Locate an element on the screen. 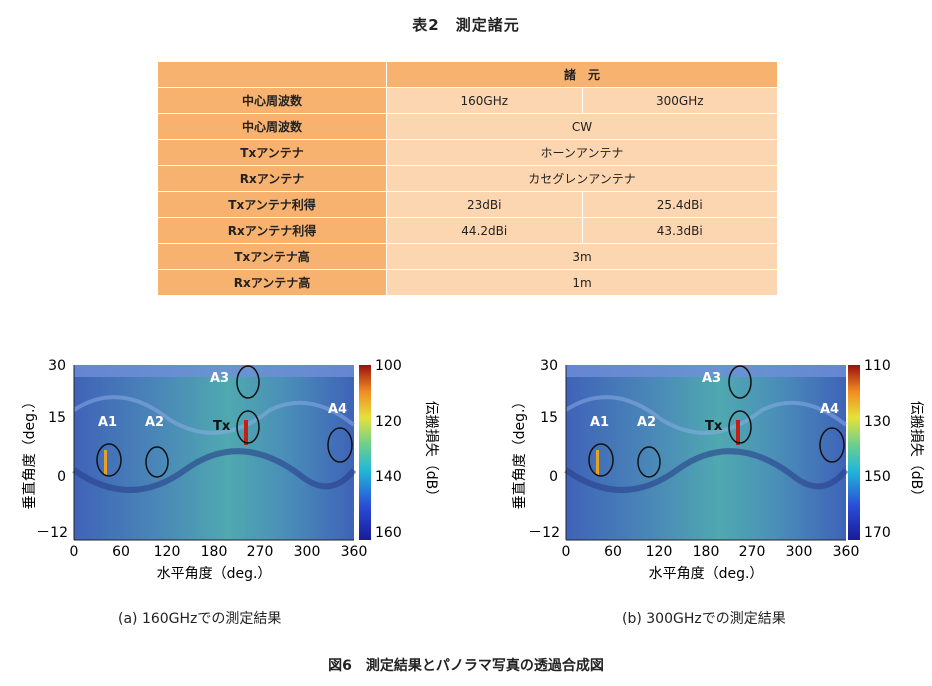  table-row: Rxアンテナ利得 44.2dBi 43.3dBi is located at coordinates (467, 230).